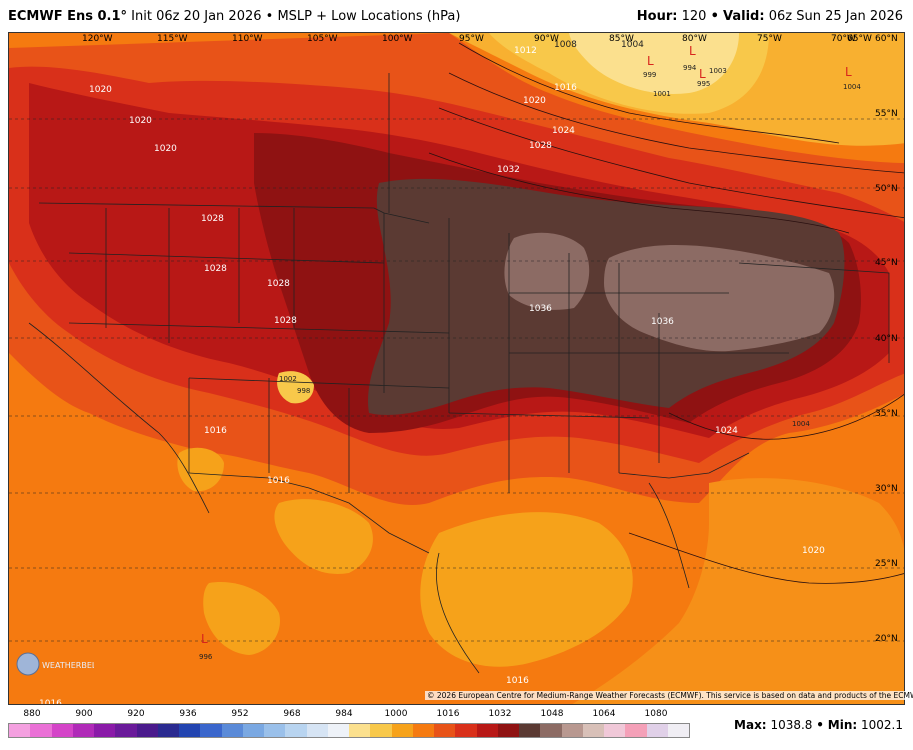 Image resolution: width=913 pixels, height=750 pixels. What do you see at coordinates (859, 39) in the screenshot?
I see `lon-label: 65°W` at bounding box center [859, 39].